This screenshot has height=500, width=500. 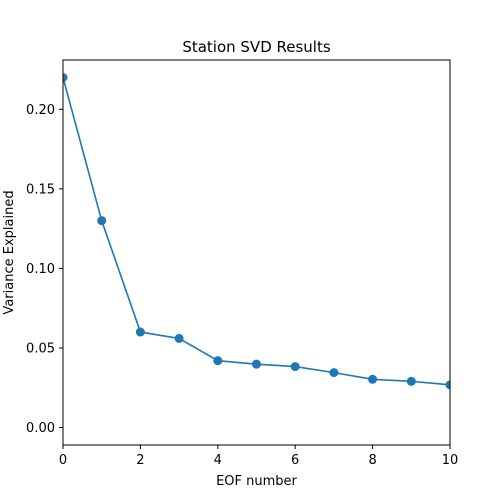 What do you see at coordinates (40, 269) in the screenshot?
I see `y-tick-label: 0.10` at bounding box center [40, 269].